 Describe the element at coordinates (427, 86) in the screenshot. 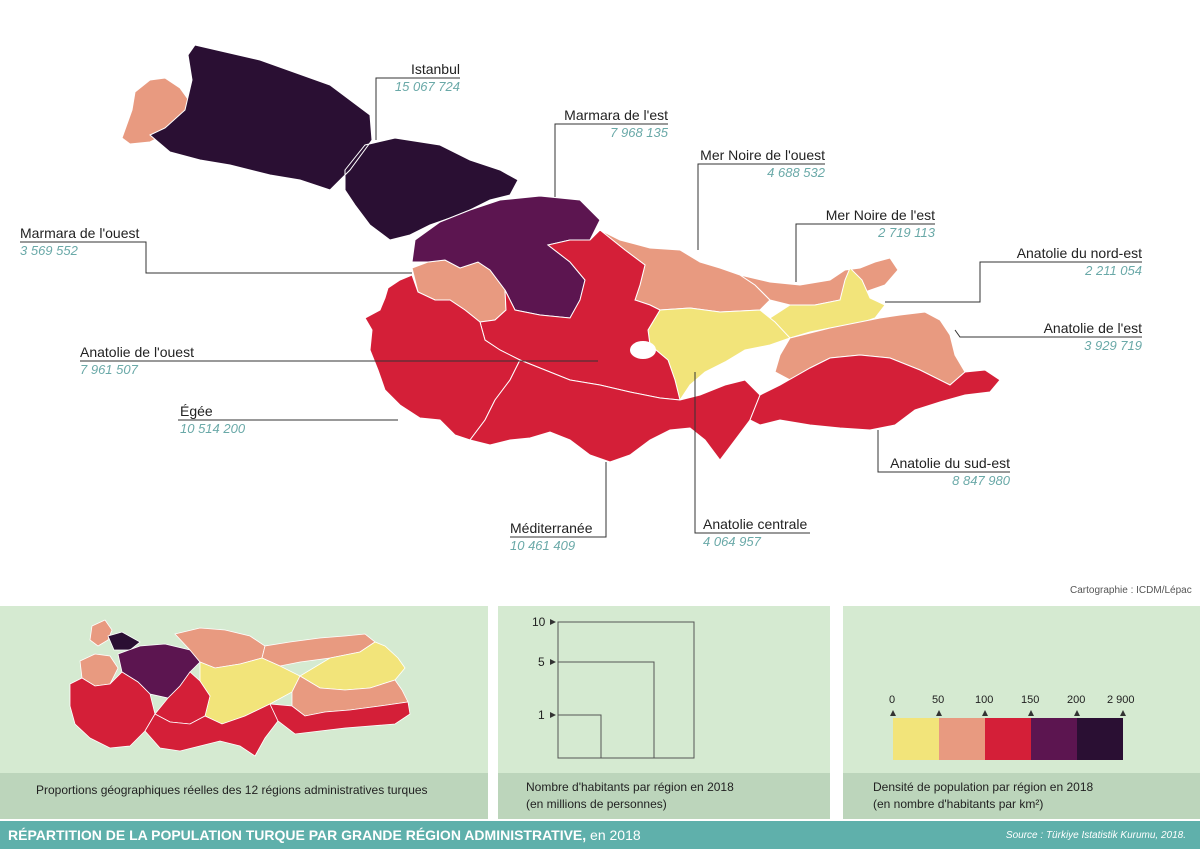

I see `region-population: 15 067 724` at that location.